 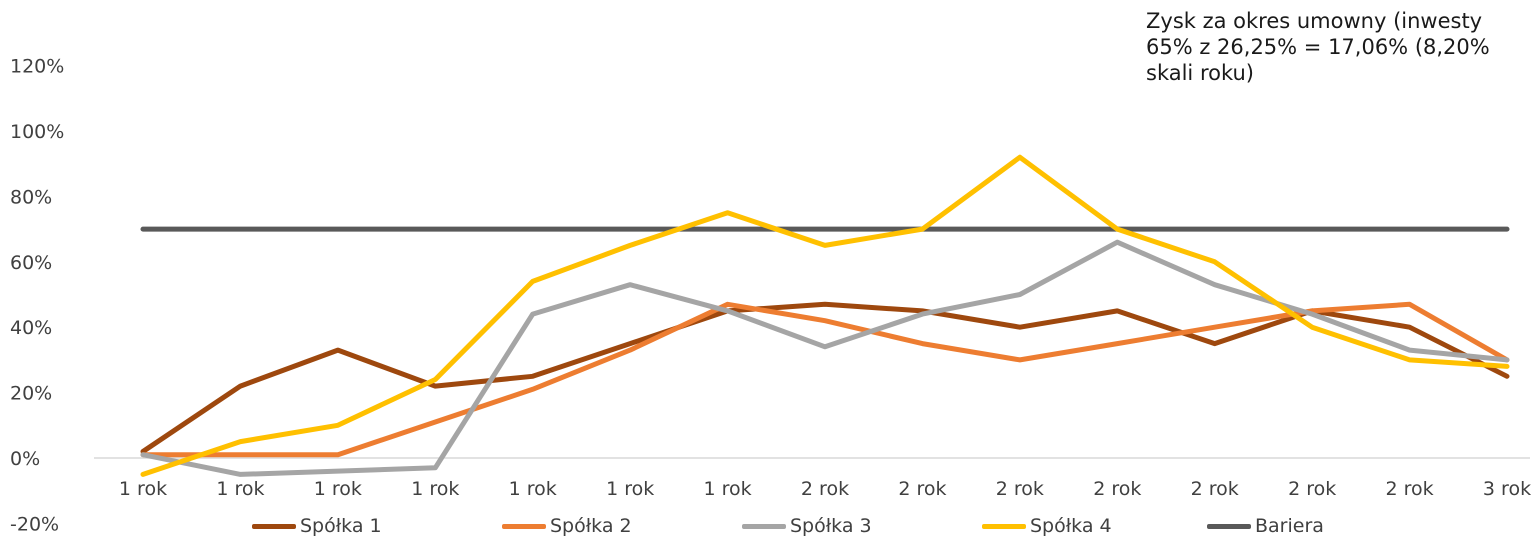 I want to click on y-tick-label: 100%, so click(x=37, y=132).